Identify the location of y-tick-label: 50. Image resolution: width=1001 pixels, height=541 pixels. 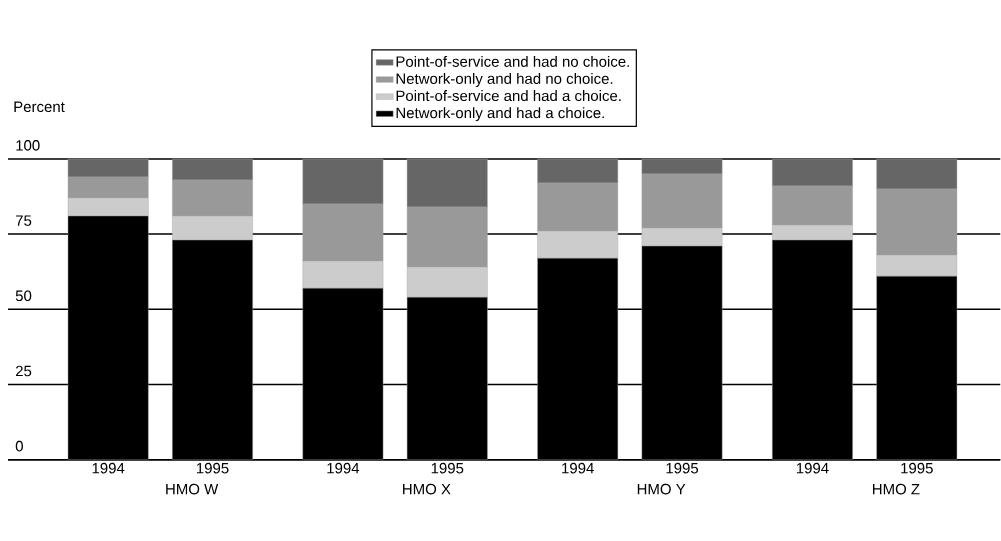
(23, 296).